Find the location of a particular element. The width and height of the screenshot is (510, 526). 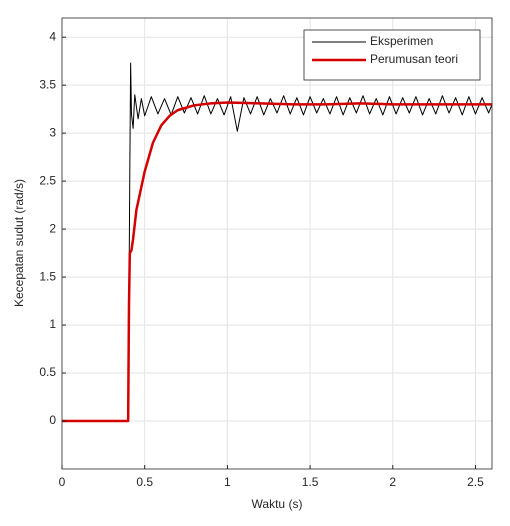

y-tick-label: 2 is located at coordinates (52, 228).